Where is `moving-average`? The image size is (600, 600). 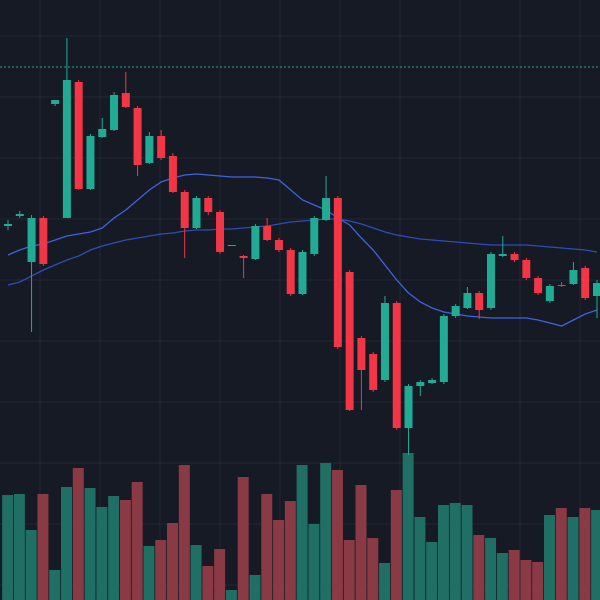
moving-average is located at coordinates (302, 252).